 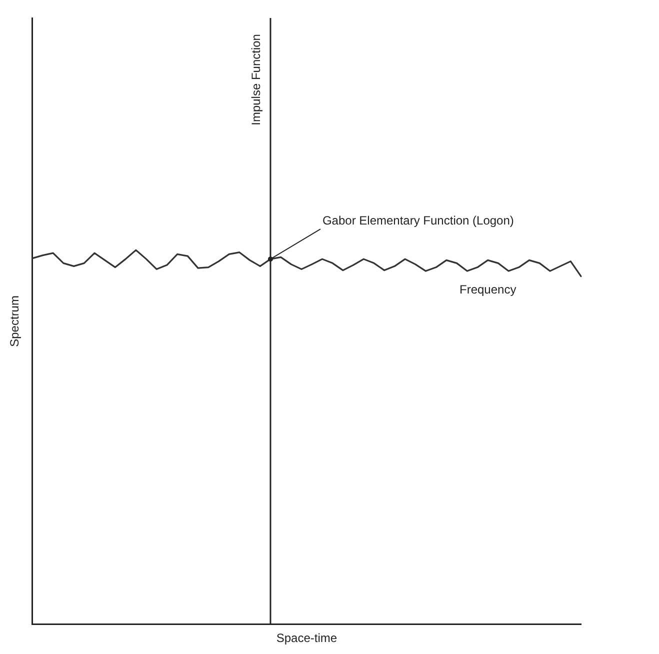 I want to click on x-axis-title: Space-time, so click(x=307, y=638).